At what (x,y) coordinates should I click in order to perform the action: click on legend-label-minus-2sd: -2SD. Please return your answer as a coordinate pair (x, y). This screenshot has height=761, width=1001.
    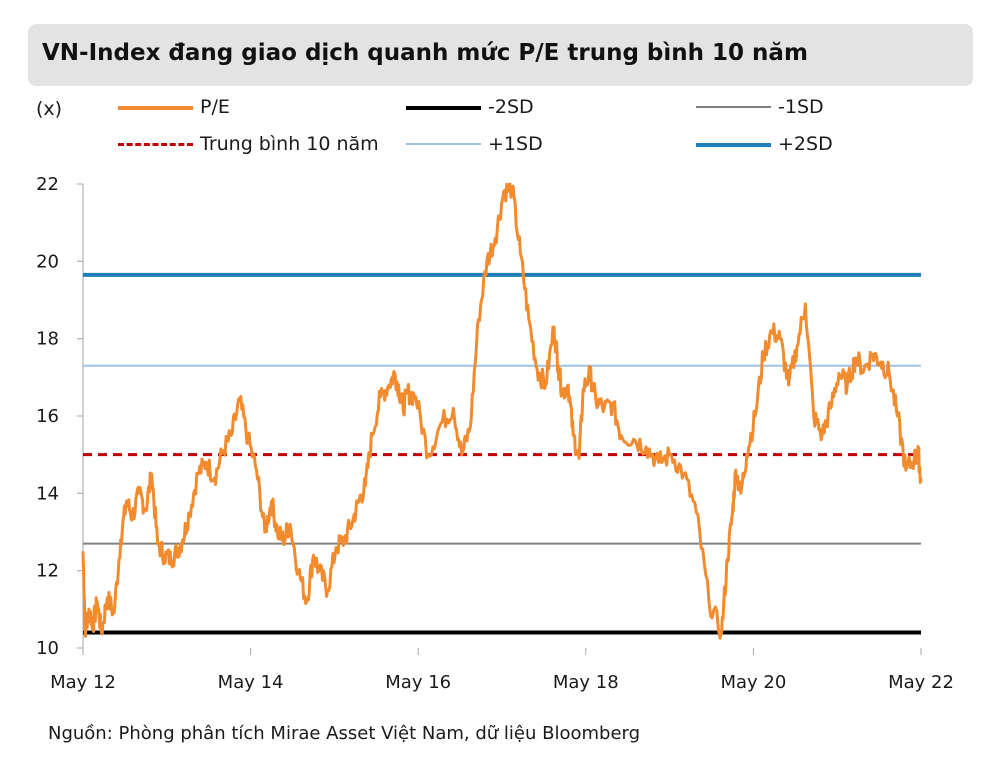
    Looking at the image, I should click on (511, 107).